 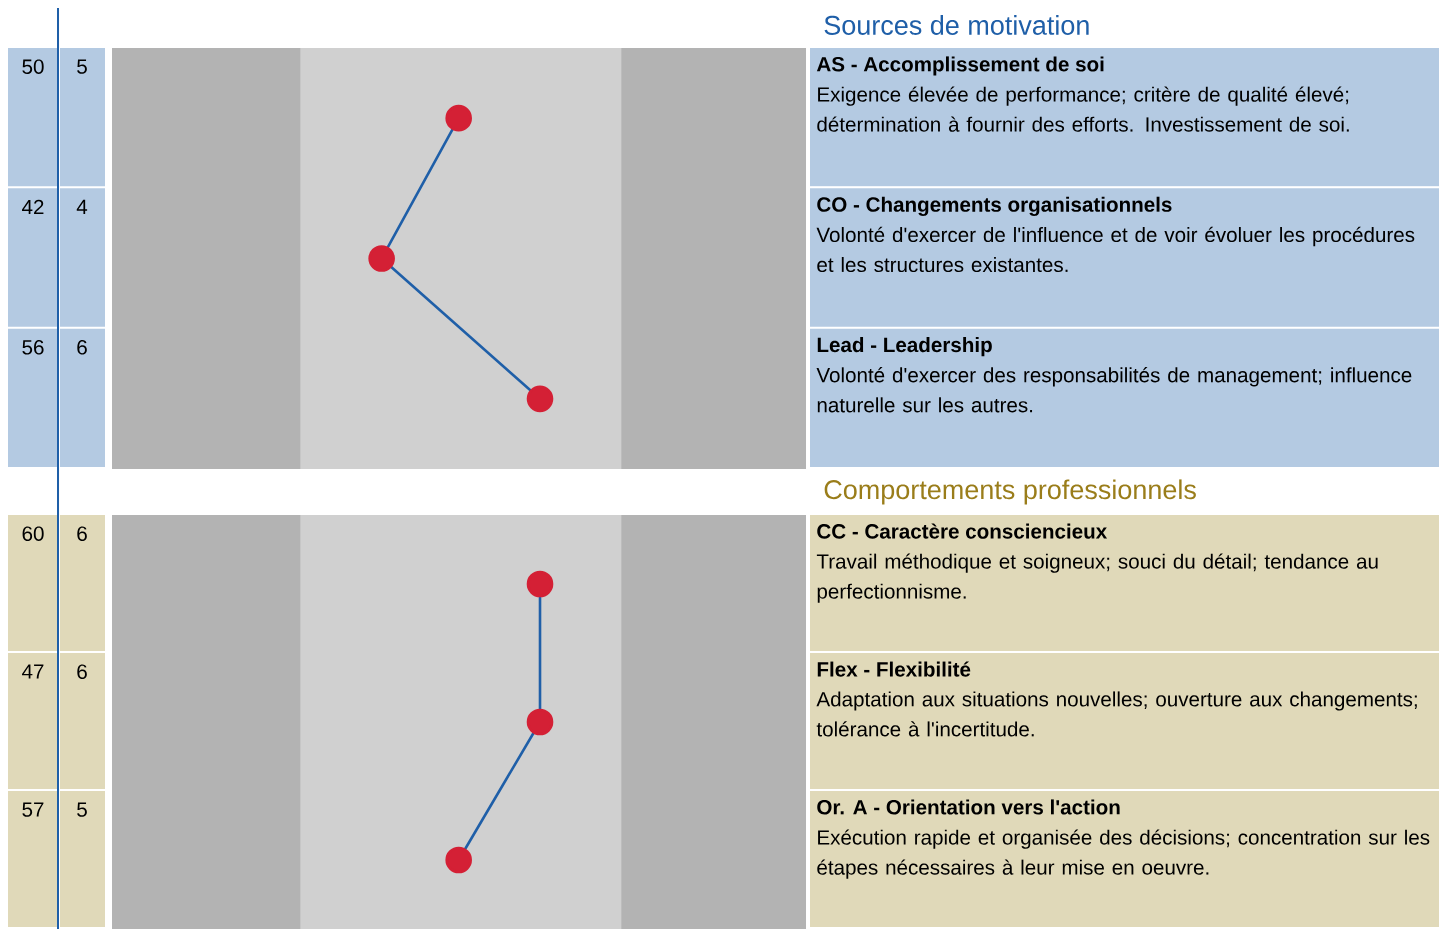 What do you see at coordinates (33, 347) in the screenshot?
I see `text: 56` at bounding box center [33, 347].